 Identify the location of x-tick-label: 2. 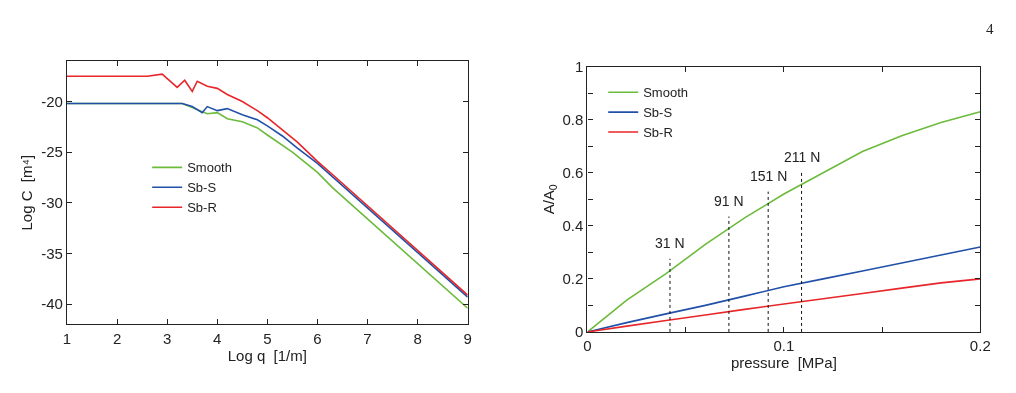
(117, 338).